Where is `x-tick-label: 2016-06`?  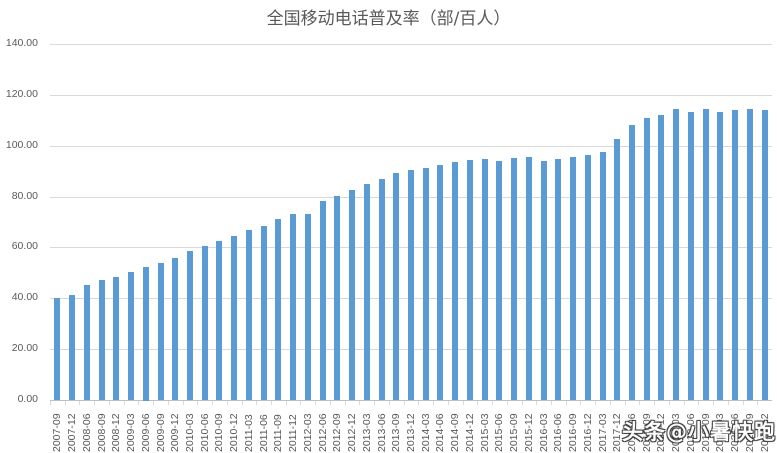 x-tick-label: 2016-06 is located at coordinates (558, 432).